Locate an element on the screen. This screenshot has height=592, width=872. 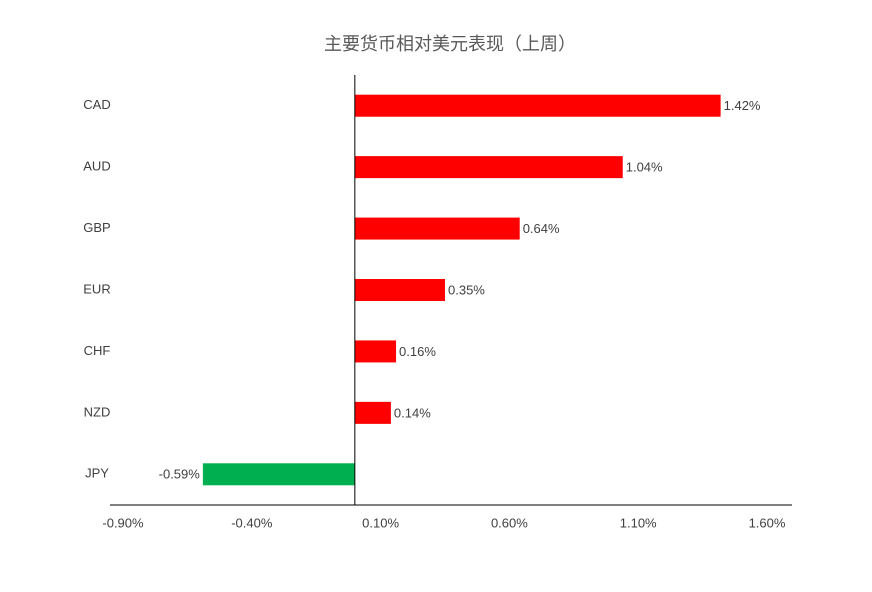
y-tick-label: EUR is located at coordinates (96, 288).